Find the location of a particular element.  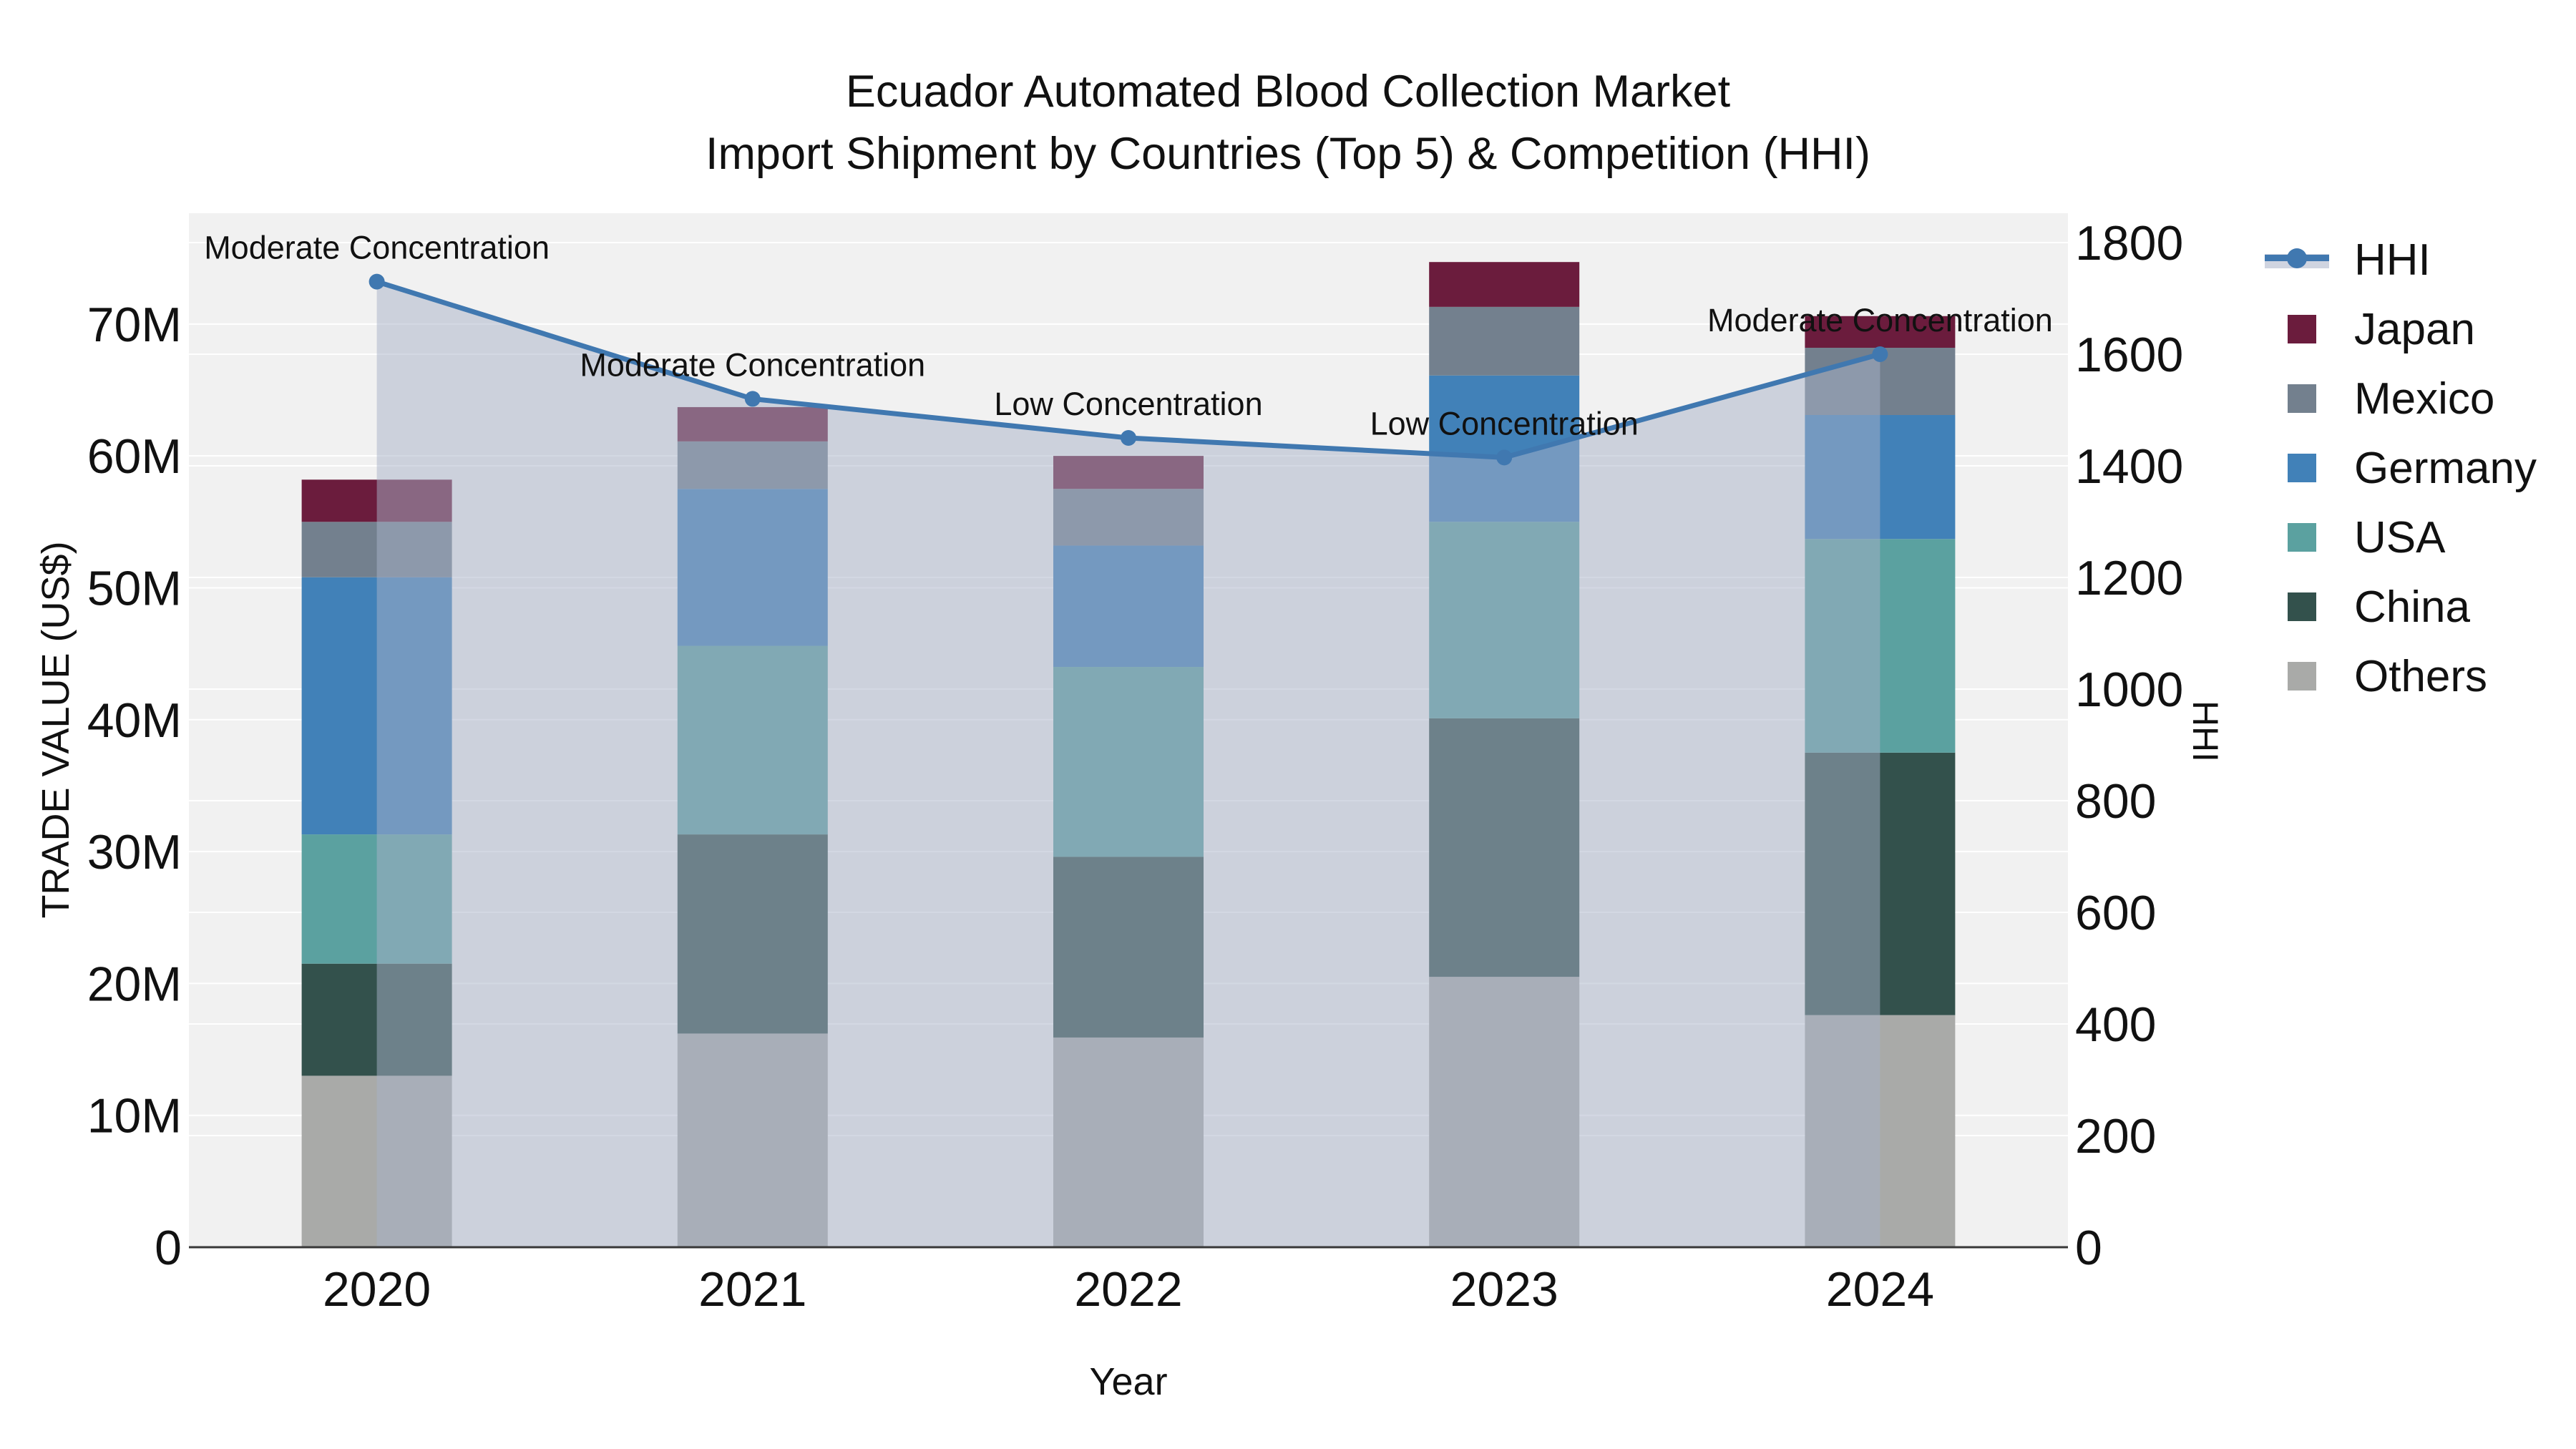

legend-swatch-germany is located at coordinates (2302, 468).